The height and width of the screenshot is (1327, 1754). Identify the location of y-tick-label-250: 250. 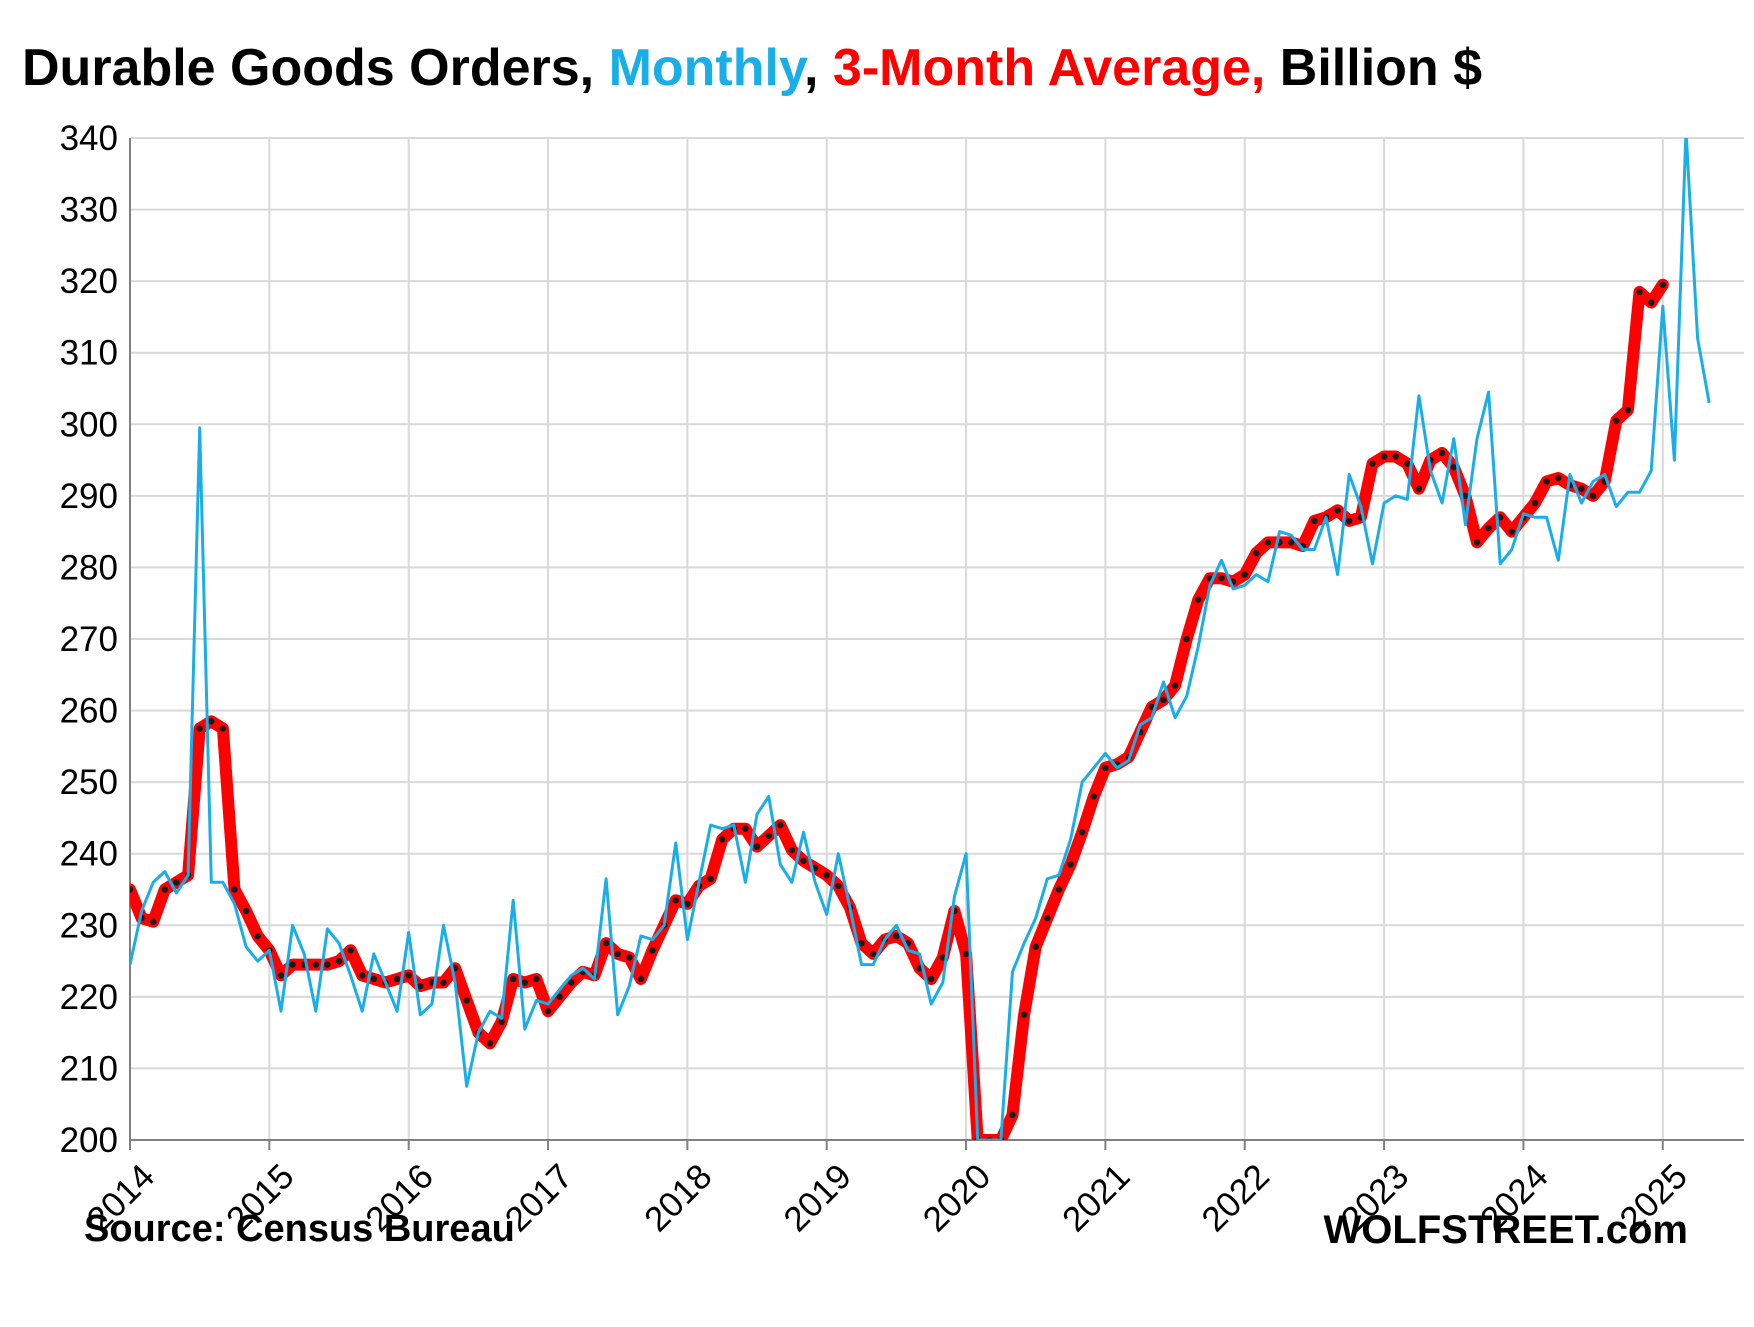
(89, 782).